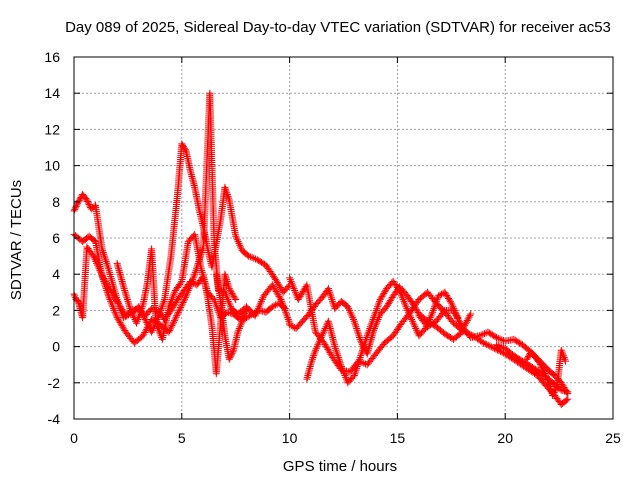 The height and width of the screenshot is (480, 640). I want to click on data-point-sat-track-k, so click(568, 392).